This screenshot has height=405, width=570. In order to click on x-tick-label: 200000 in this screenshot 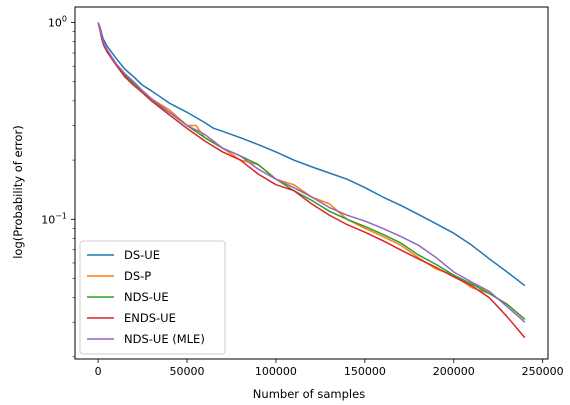, I will do `click(454, 371)`.